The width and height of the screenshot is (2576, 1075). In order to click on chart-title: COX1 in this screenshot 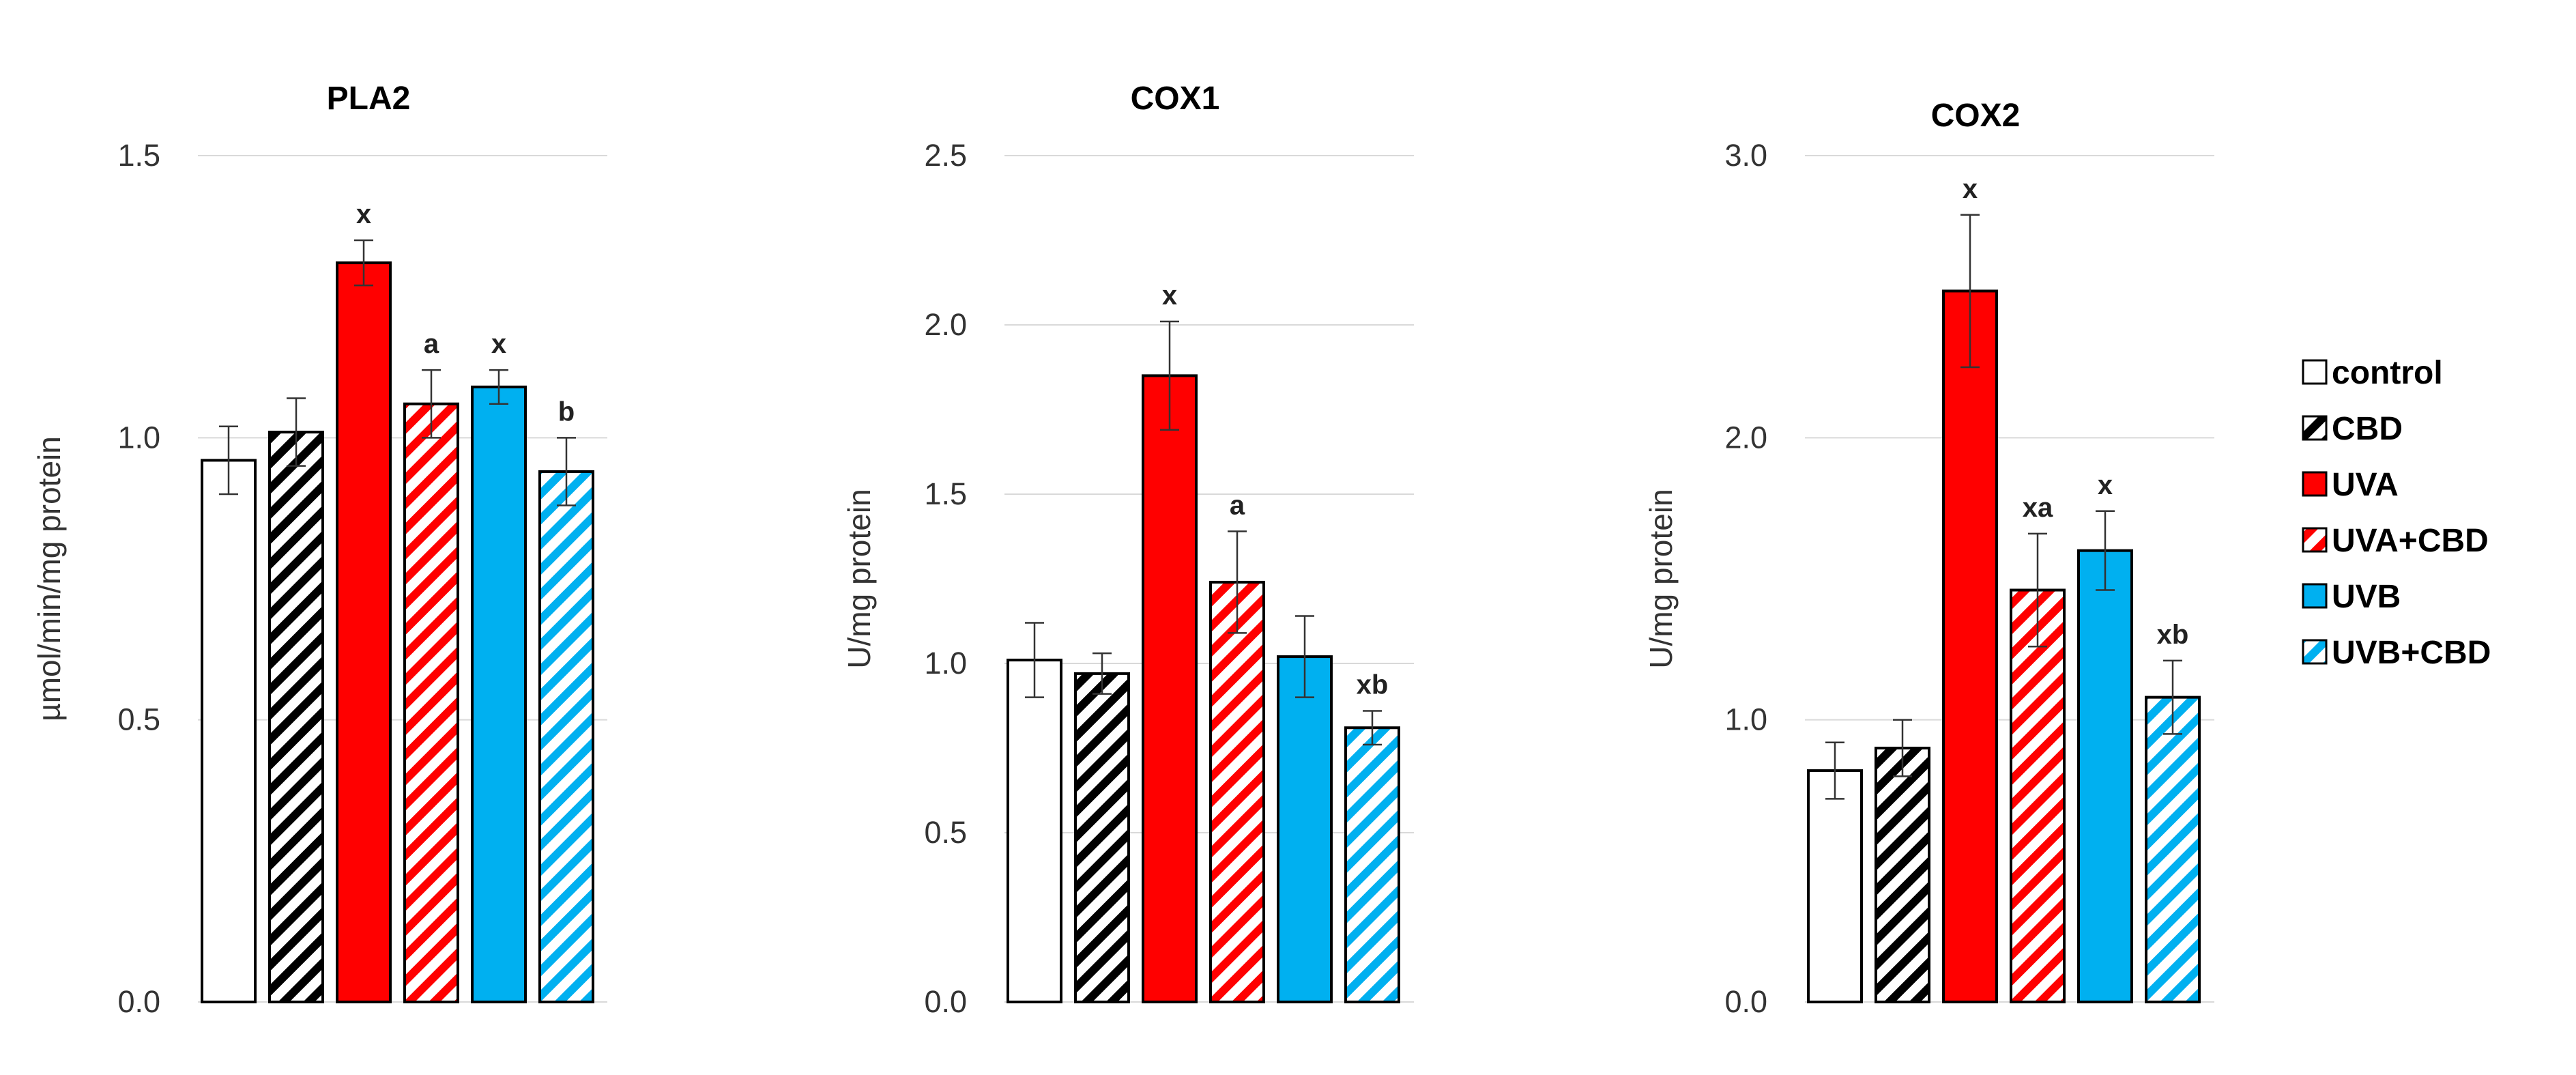, I will do `click(1175, 99)`.